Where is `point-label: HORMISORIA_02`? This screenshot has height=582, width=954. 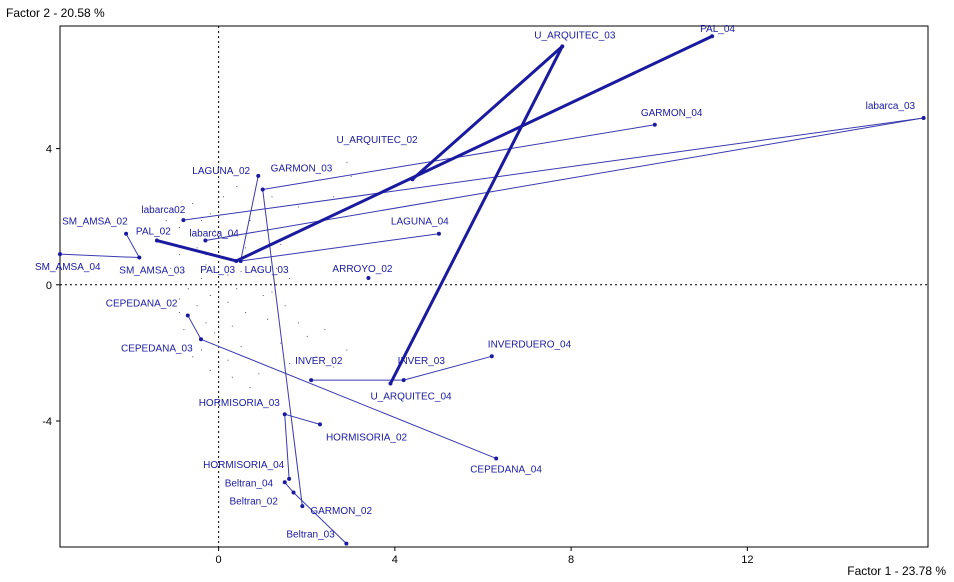
point-label: HORMISORIA_02 is located at coordinates (367, 437).